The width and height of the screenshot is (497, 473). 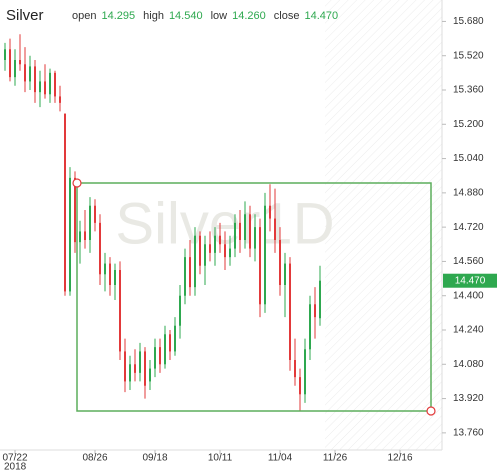 I want to click on ohlc-name: close, so click(x=287, y=16).